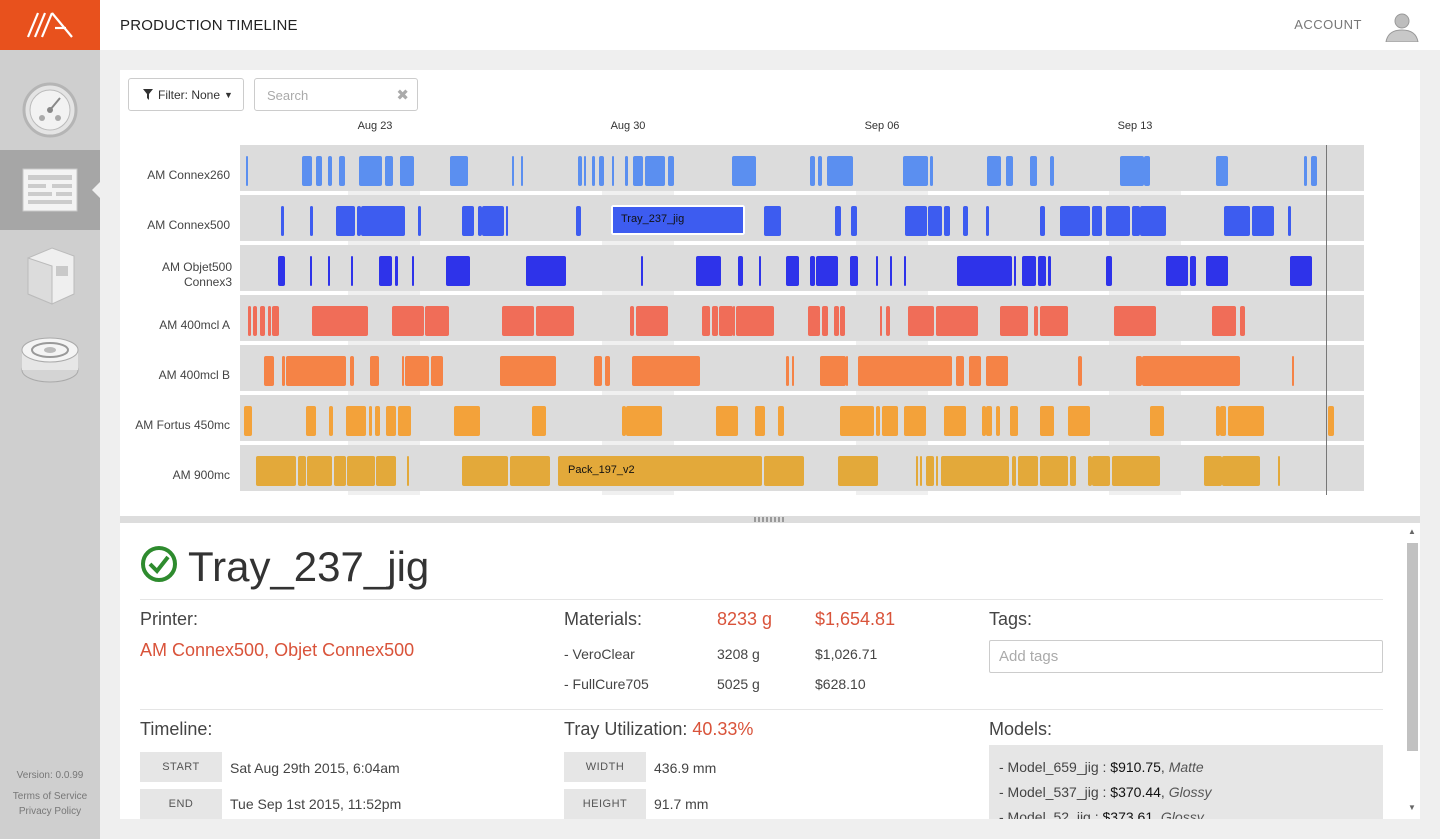 The height and width of the screenshot is (839, 1440). What do you see at coordinates (50, 811) in the screenshot?
I see `privacy-link: Privacy Policy` at bounding box center [50, 811].